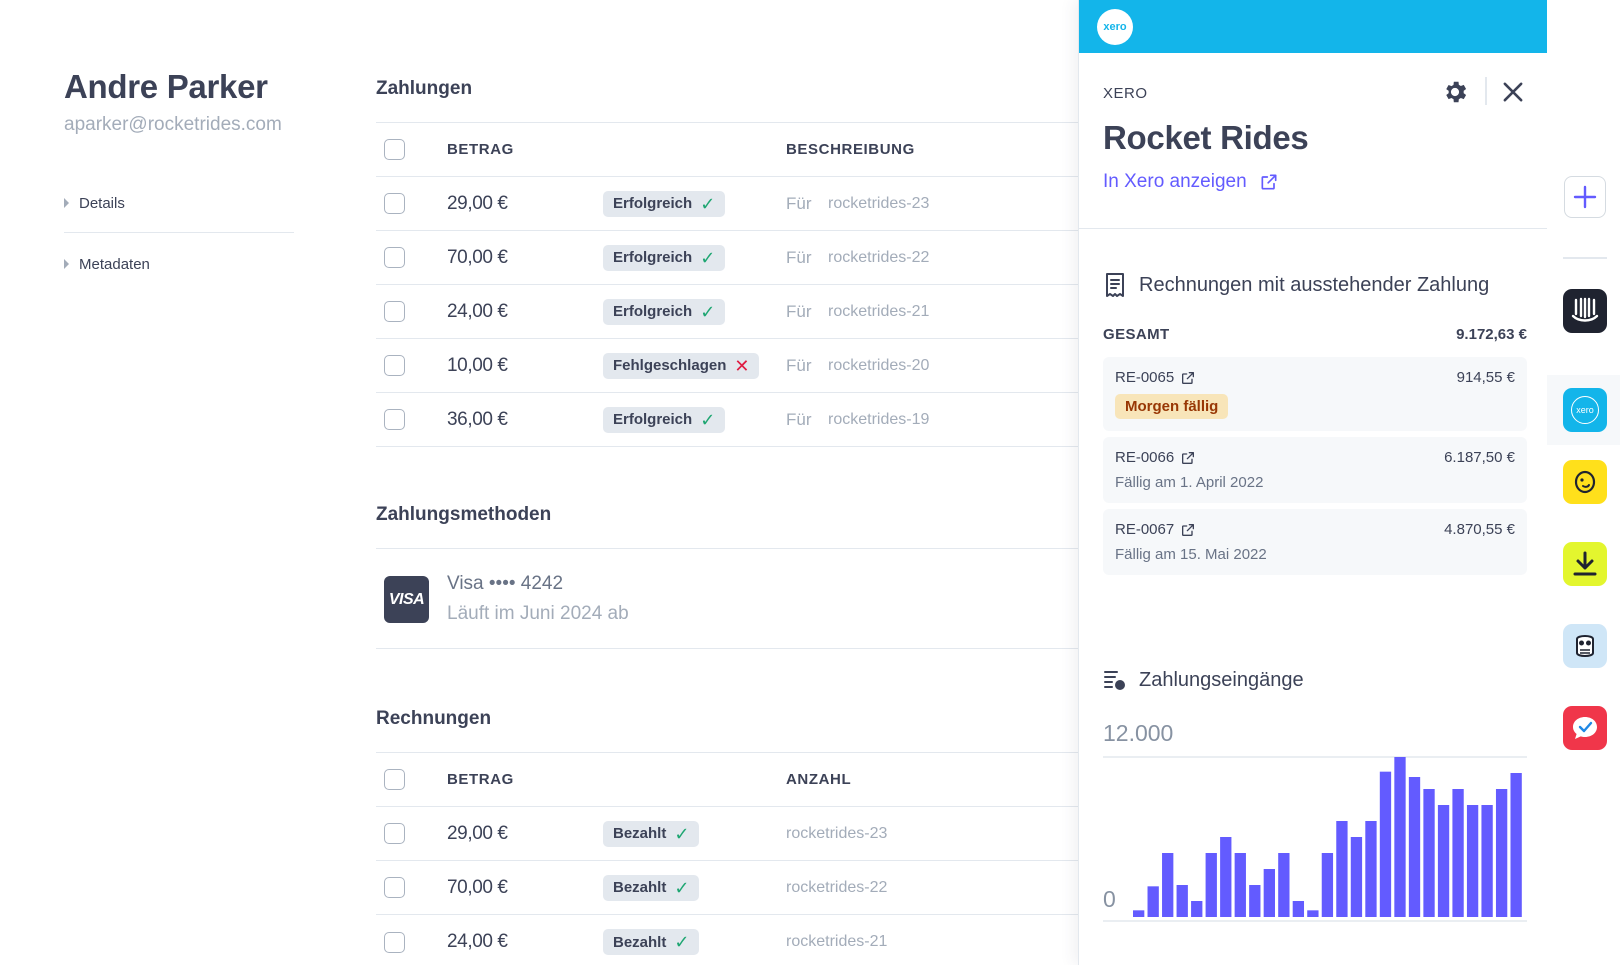  What do you see at coordinates (1485, 377) in the screenshot?
I see `invoice-amount: 914,55 €` at bounding box center [1485, 377].